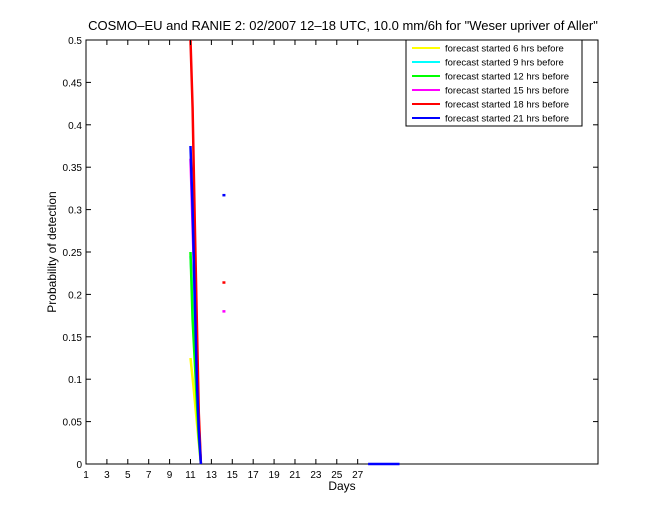 The image size is (660, 520). What do you see at coordinates (504, 49) in the screenshot?
I see `legend-label-0: forecast started 6 hrs before` at bounding box center [504, 49].